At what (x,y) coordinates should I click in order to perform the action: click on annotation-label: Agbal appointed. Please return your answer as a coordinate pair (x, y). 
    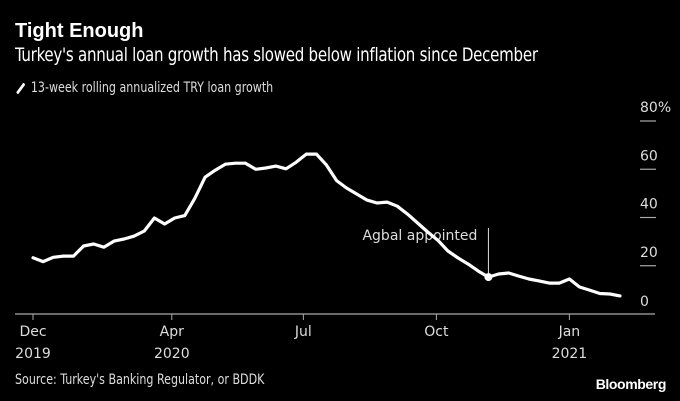
    Looking at the image, I should click on (419, 236).